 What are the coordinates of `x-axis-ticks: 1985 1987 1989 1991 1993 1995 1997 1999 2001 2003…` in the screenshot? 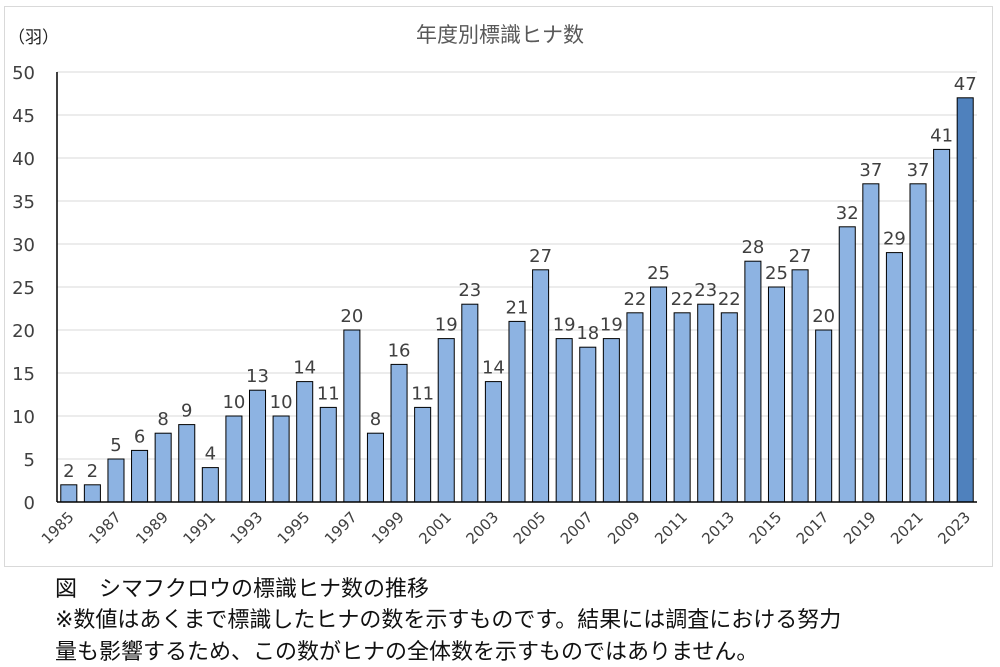 It's located at (506, 528).